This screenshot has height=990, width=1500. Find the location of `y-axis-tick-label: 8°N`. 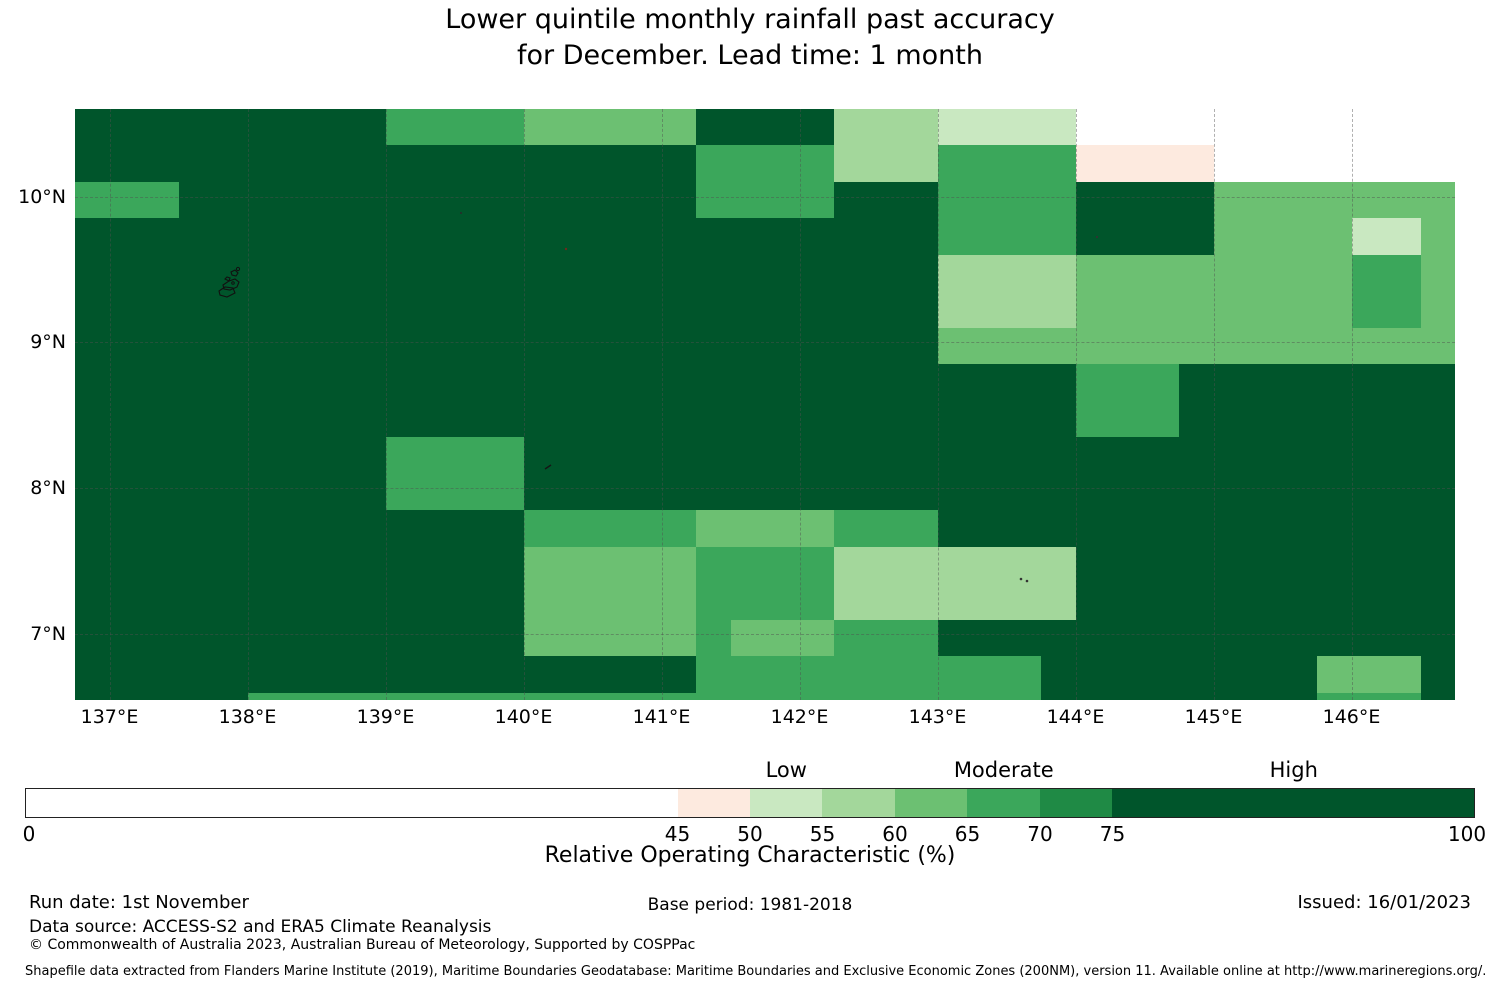

y-axis-tick-label: 8°N is located at coordinates (48, 488).